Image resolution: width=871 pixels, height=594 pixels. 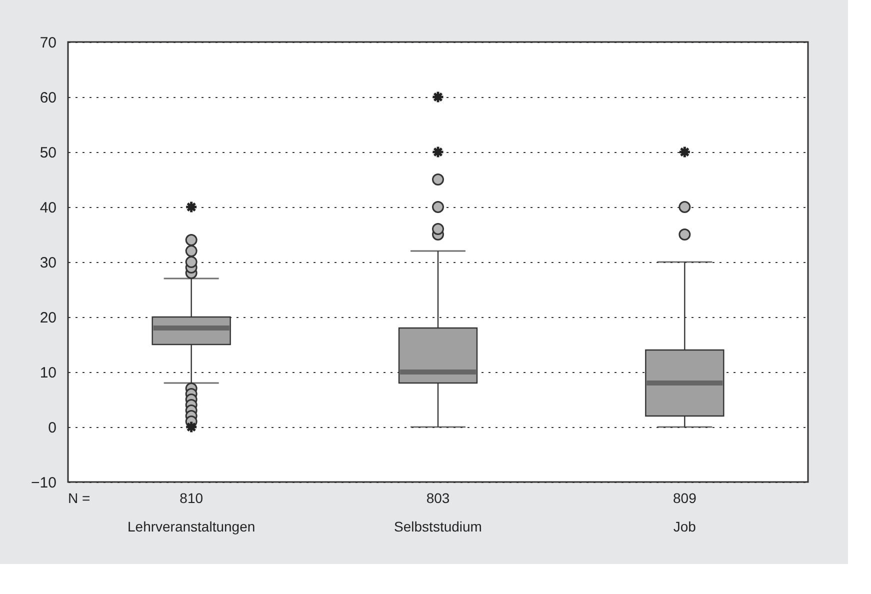 What do you see at coordinates (438, 526) in the screenshot?
I see `x-tick-label: Selbststudium` at bounding box center [438, 526].